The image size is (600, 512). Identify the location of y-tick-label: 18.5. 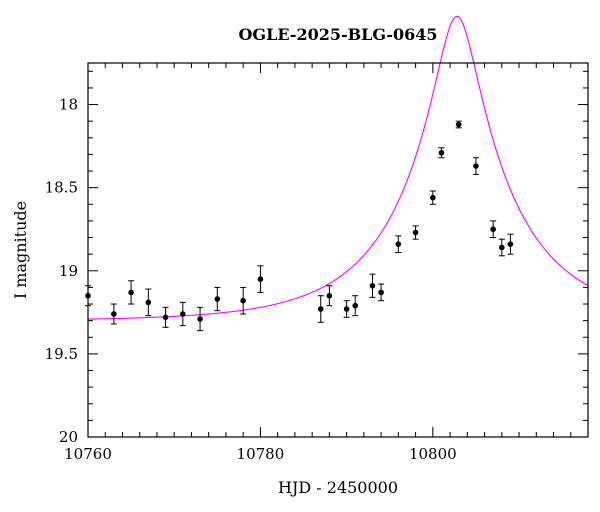
(61, 188).